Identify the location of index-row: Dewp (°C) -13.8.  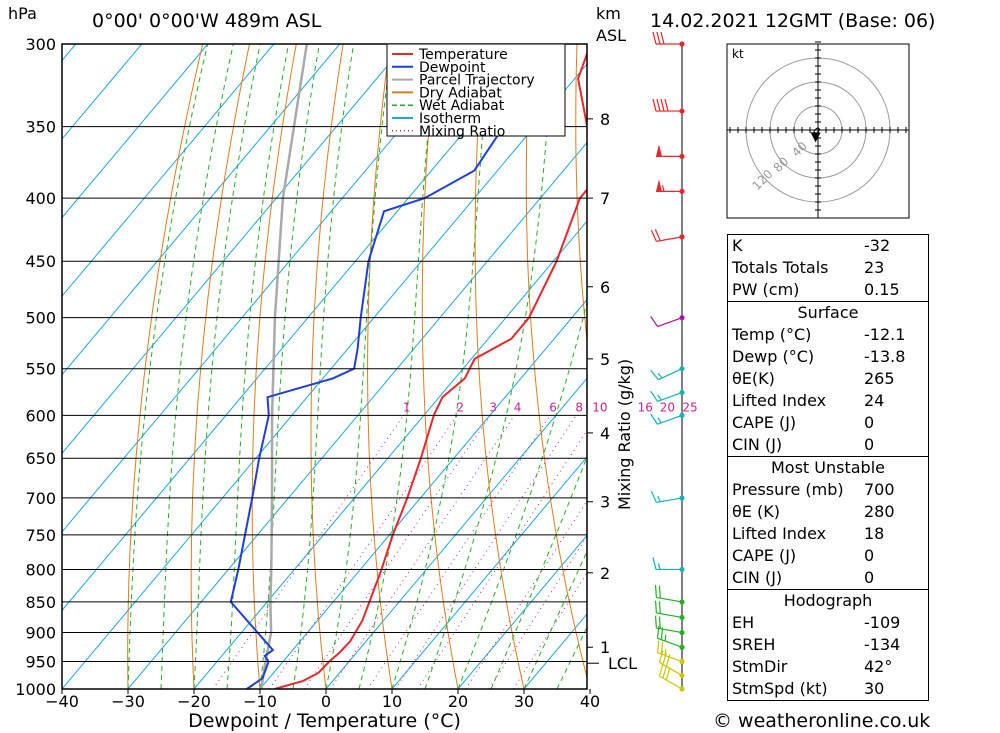
(828, 357).